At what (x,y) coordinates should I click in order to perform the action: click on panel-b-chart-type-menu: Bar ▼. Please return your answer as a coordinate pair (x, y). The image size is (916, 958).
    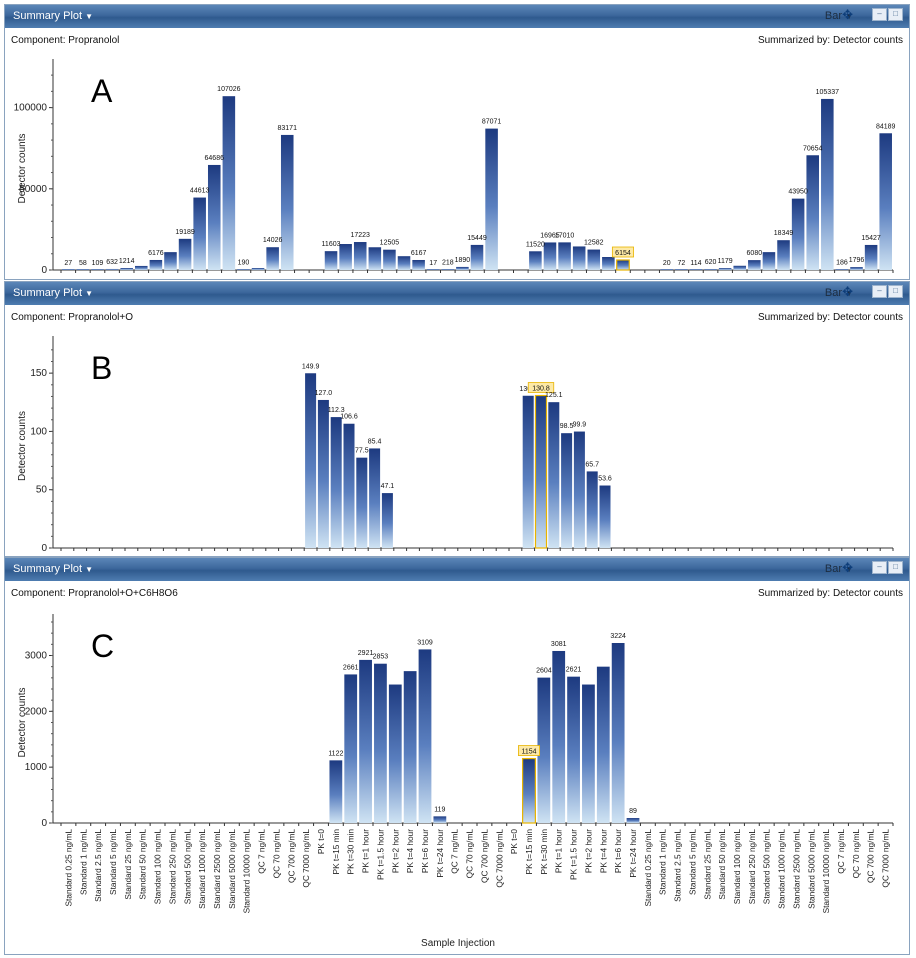
    Looking at the image, I should click on (839, 293).